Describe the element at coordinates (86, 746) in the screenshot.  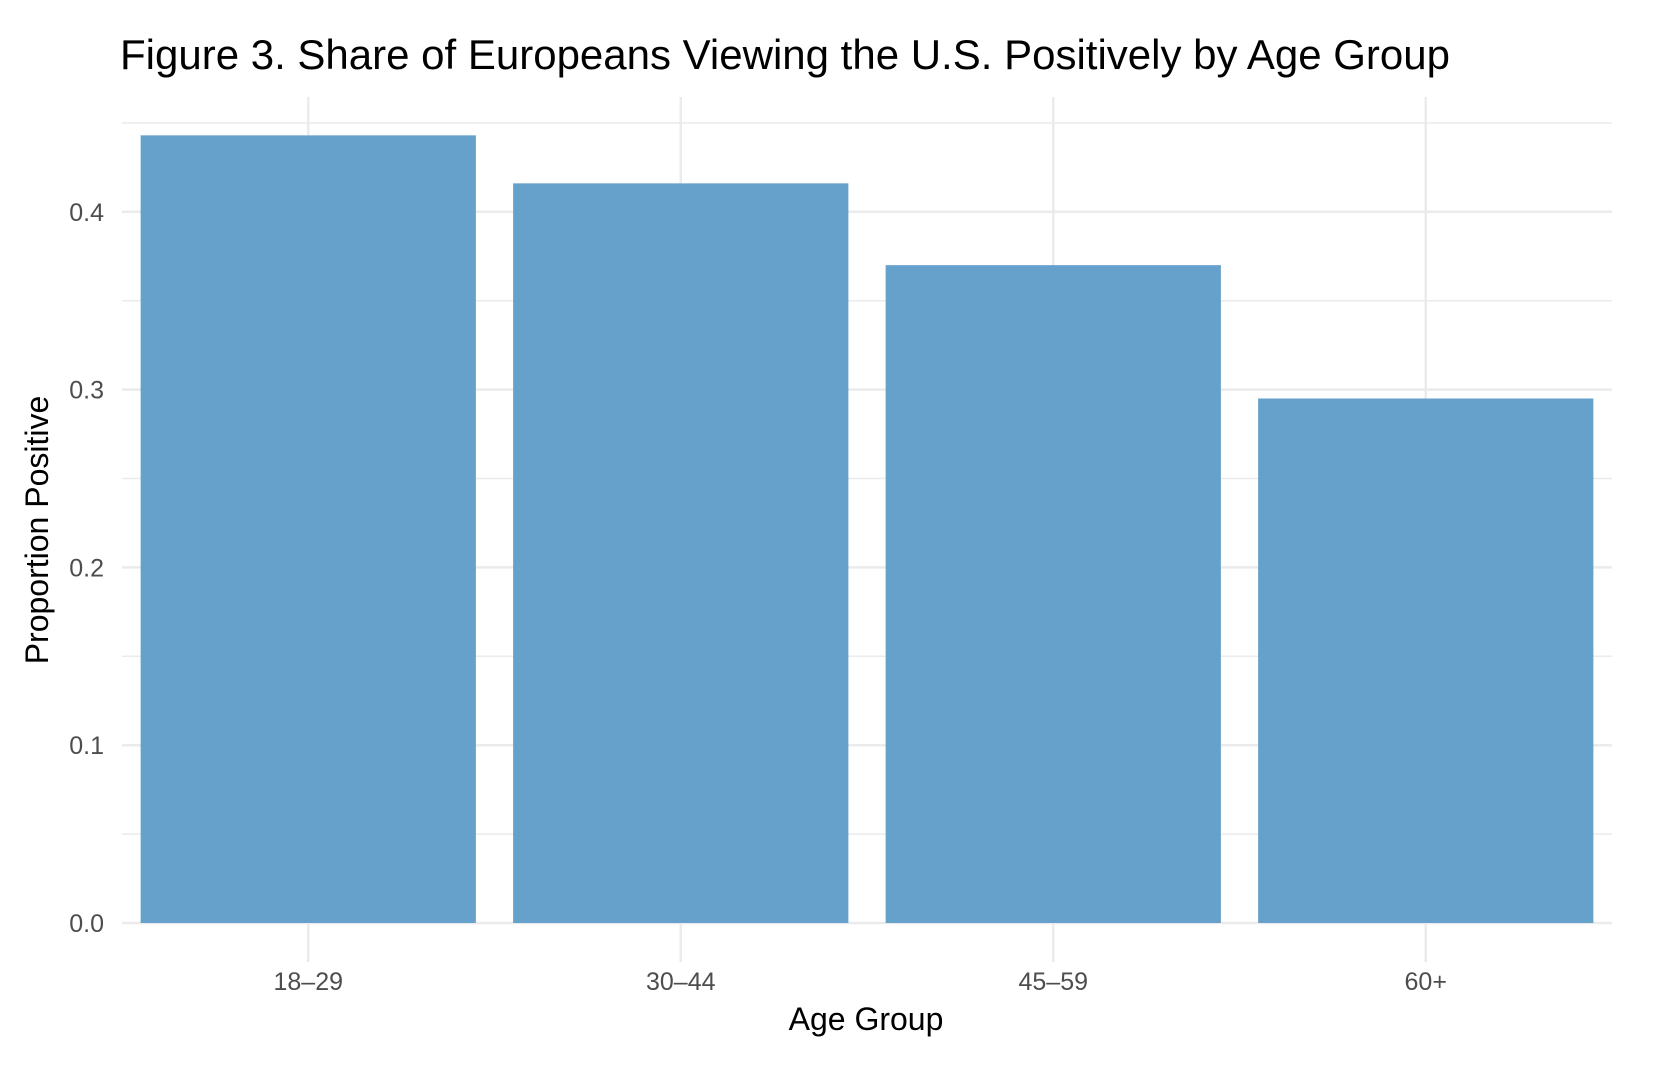
I see `y-tick-label: 0.1` at that location.